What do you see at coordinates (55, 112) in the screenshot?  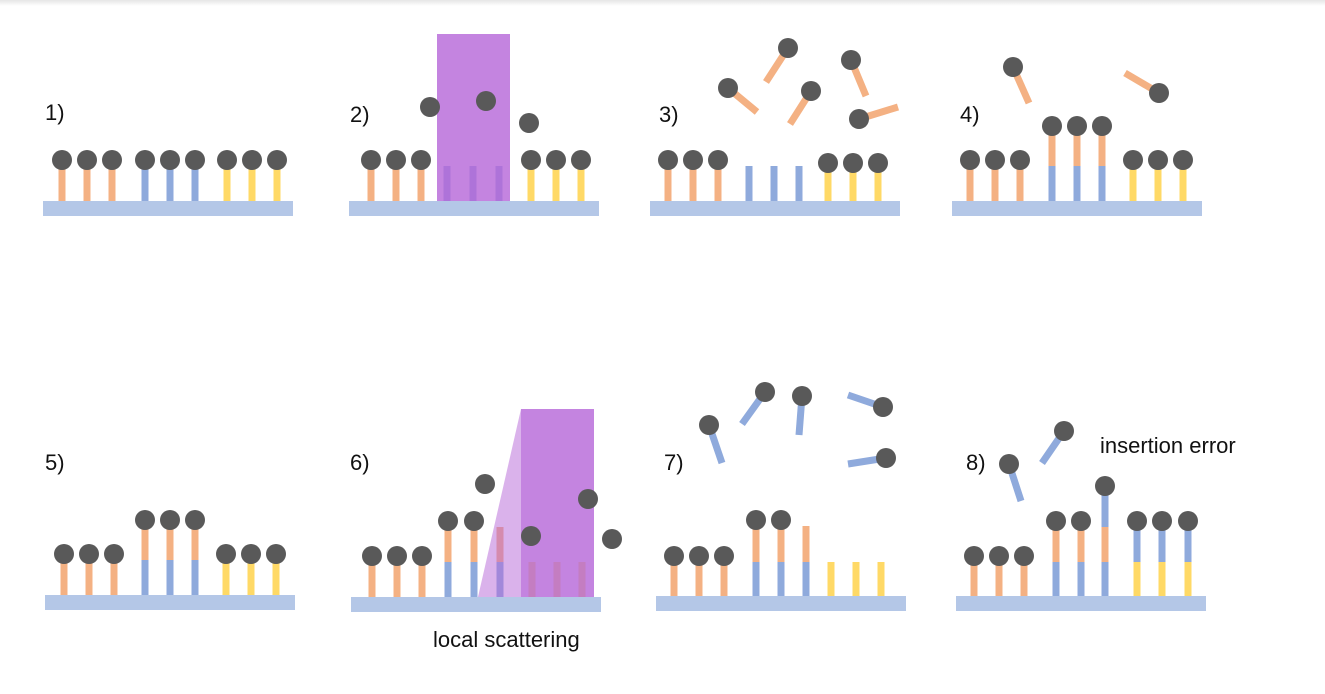 I see `step-label-1: 1)` at bounding box center [55, 112].